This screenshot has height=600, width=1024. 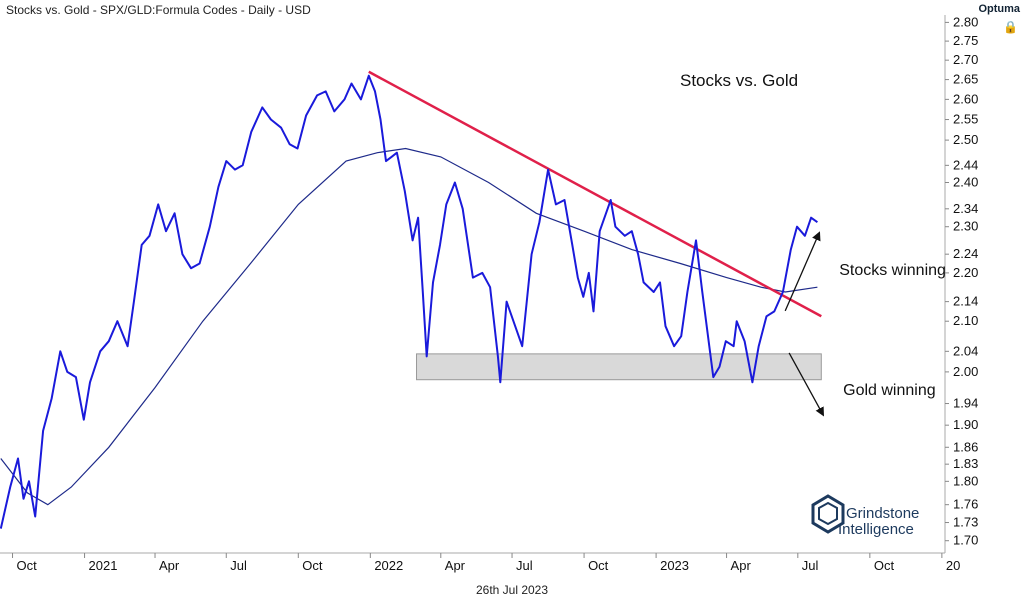 I want to click on x-tick-label: 2021, so click(x=103, y=565).